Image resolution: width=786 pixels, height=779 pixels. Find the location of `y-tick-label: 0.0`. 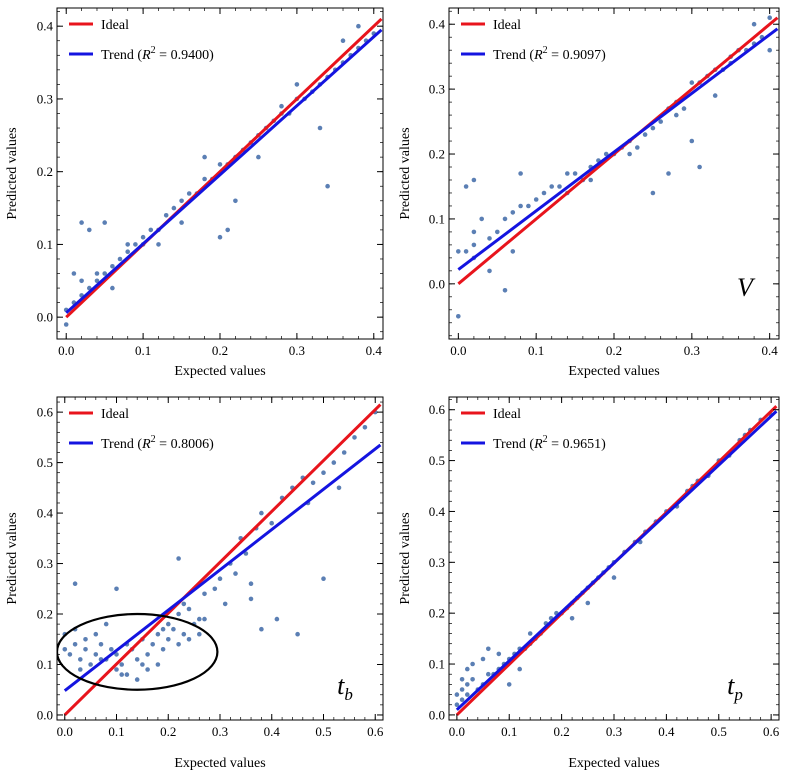

y-tick-label: 0.0 is located at coordinates (45, 714).